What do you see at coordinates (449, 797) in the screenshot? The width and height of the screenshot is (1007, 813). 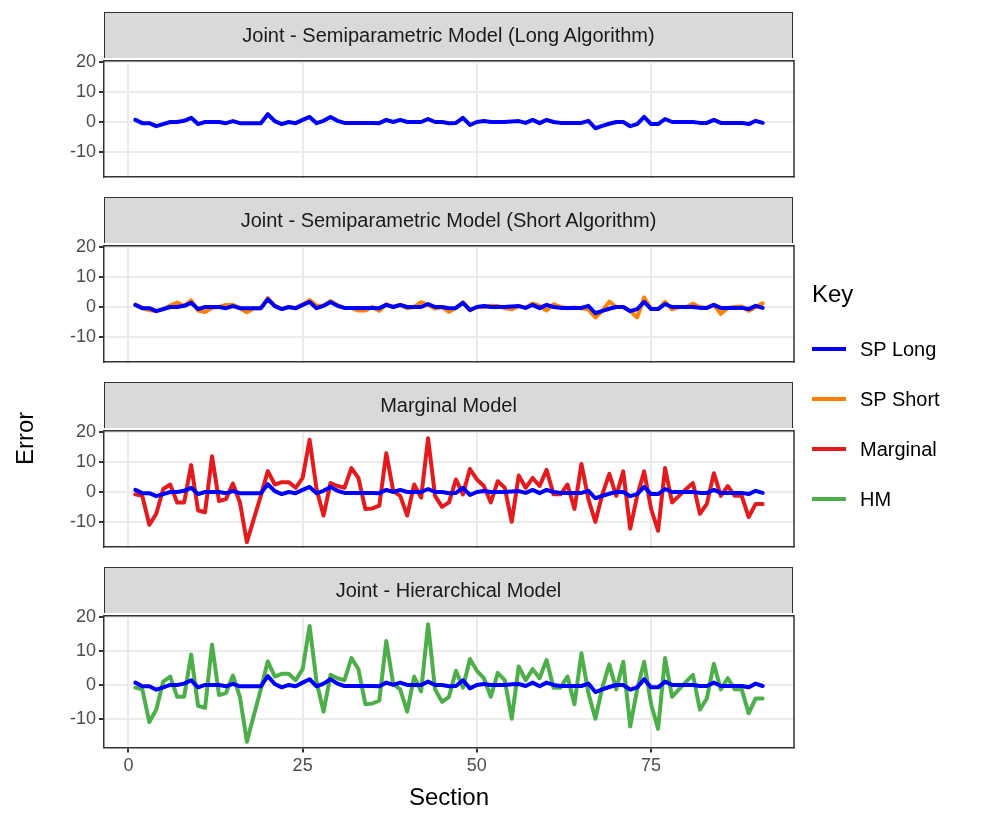 I see `x-axis-title: Section` at bounding box center [449, 797].